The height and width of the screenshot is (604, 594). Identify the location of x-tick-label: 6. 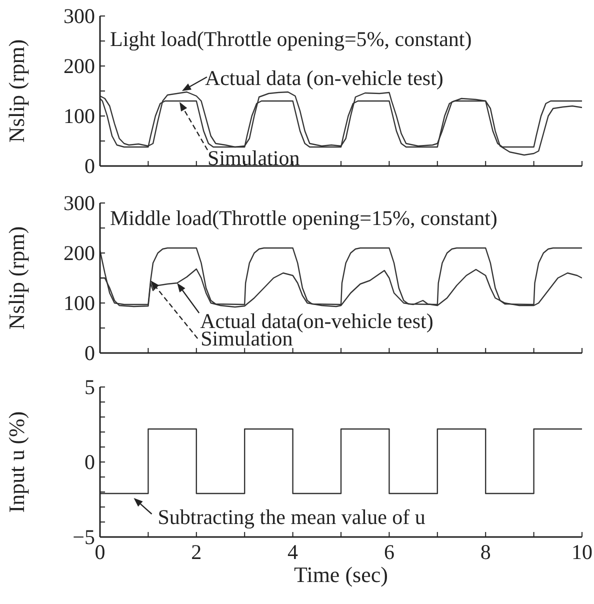
(389, 552).